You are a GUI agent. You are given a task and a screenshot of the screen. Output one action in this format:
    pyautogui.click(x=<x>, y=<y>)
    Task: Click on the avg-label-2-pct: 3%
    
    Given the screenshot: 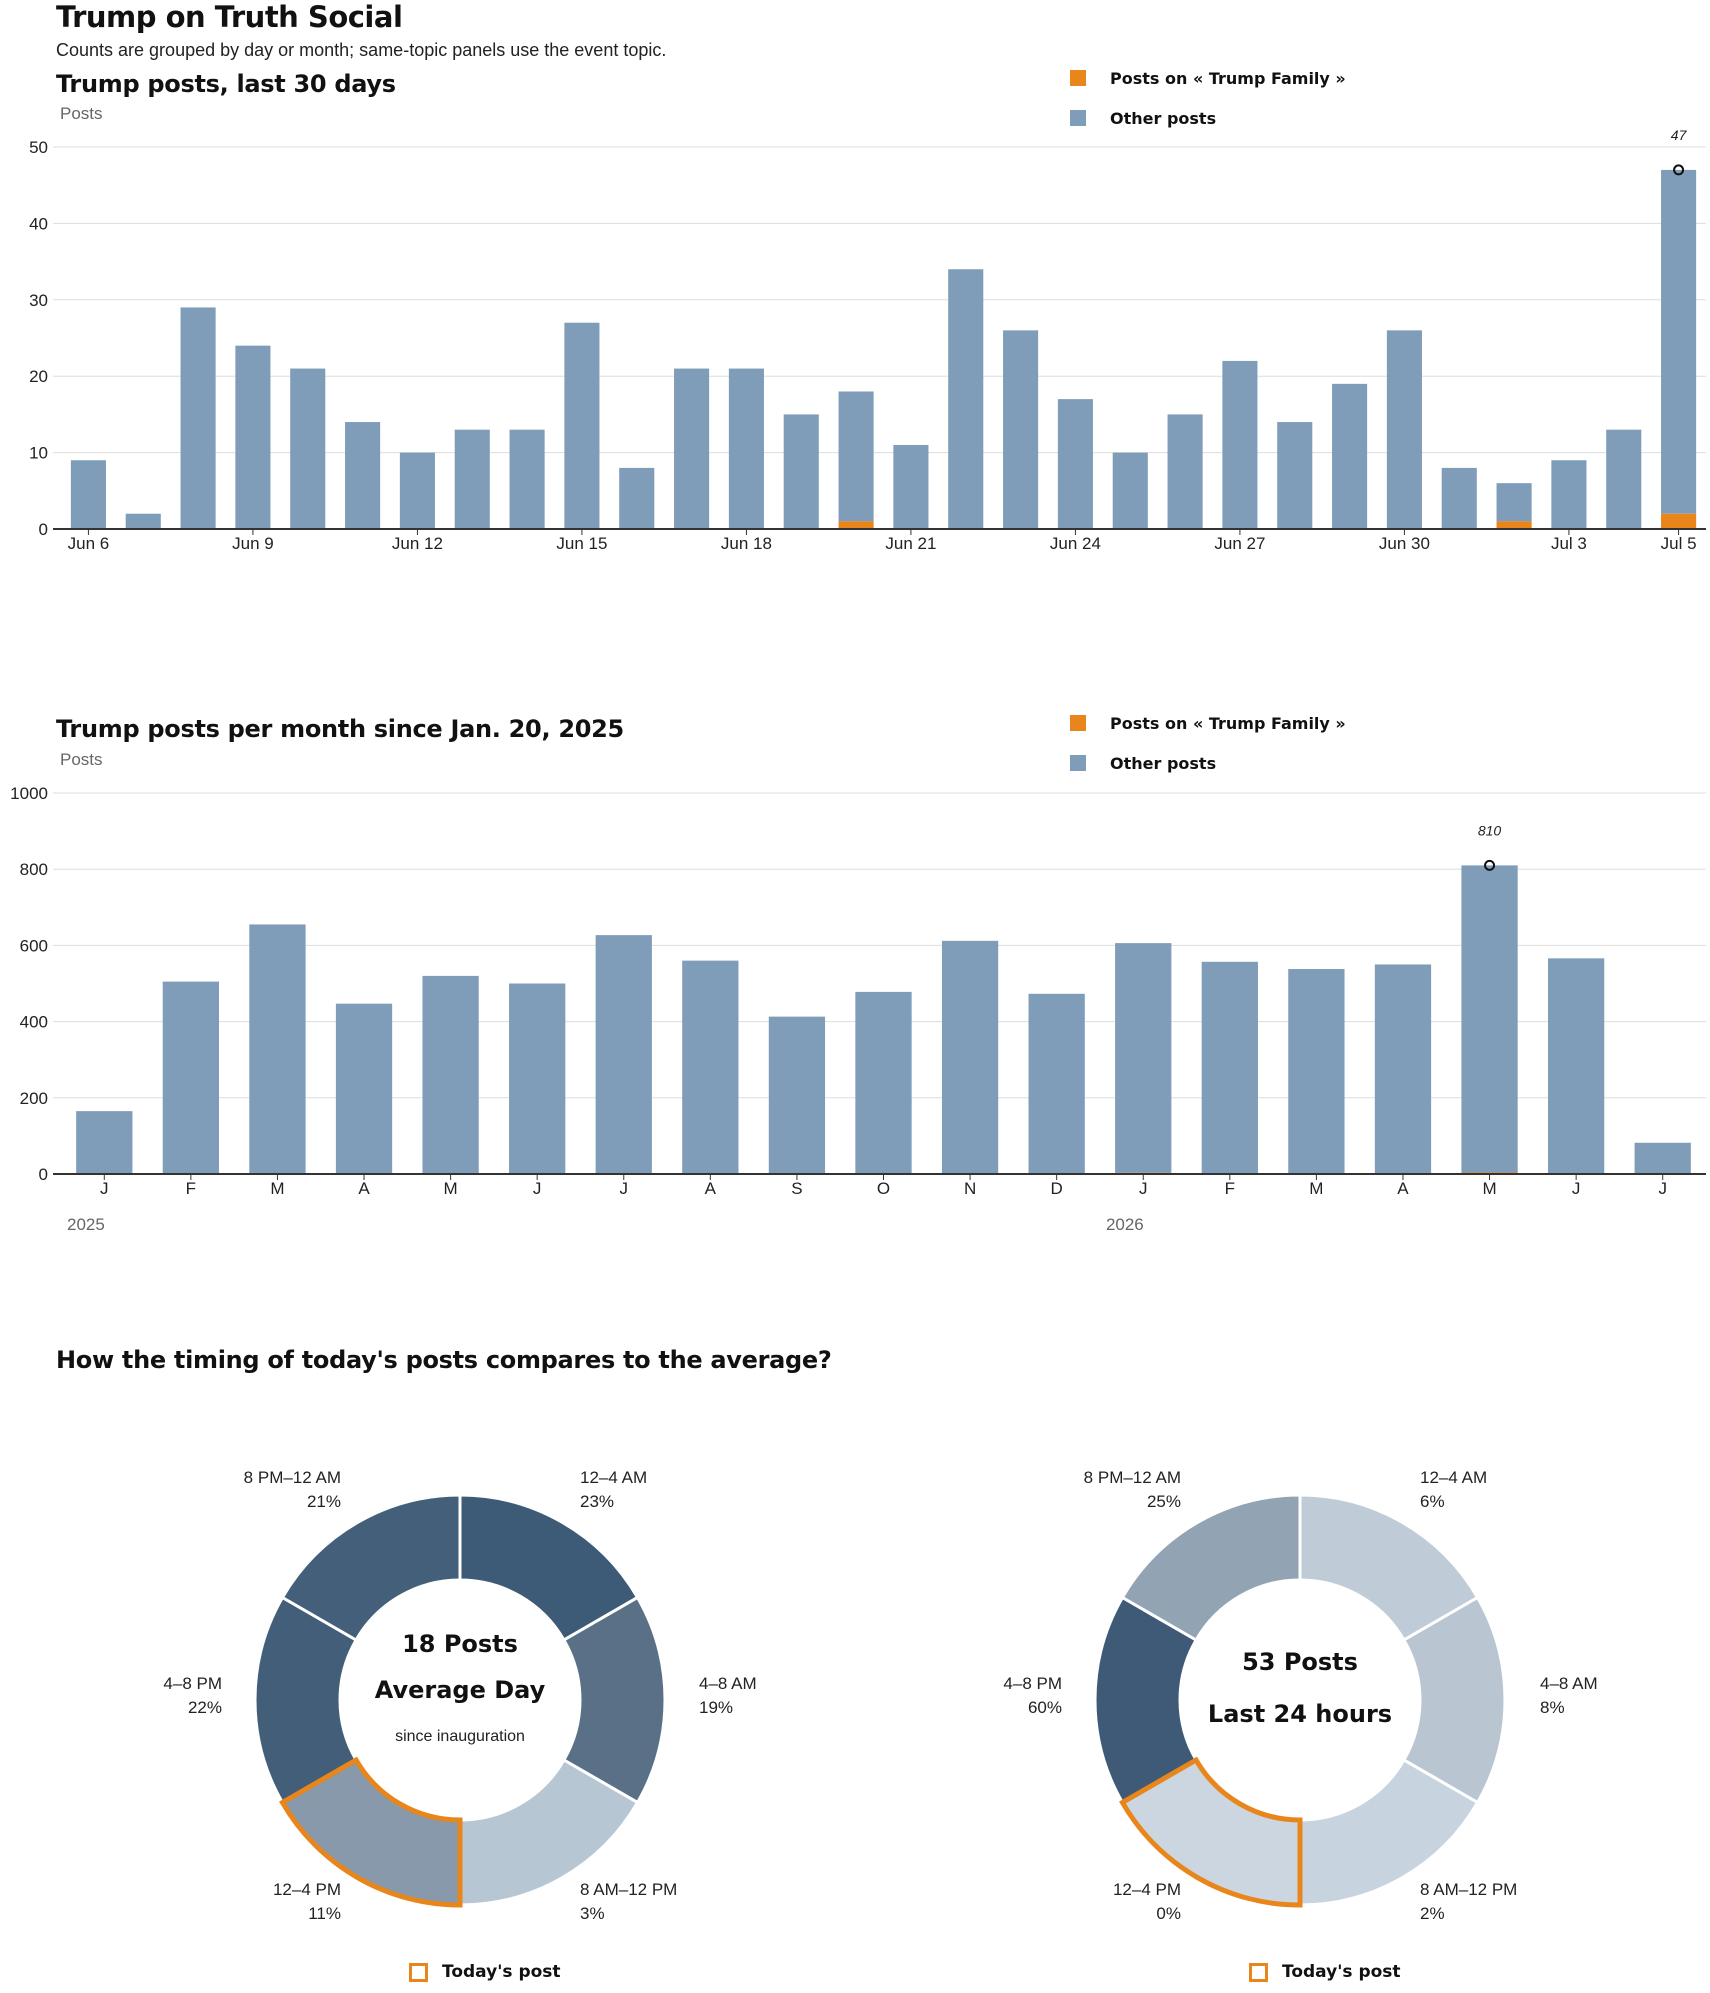 What is the action you would take?
    pyautogui.click(x=592, y=1913)
    